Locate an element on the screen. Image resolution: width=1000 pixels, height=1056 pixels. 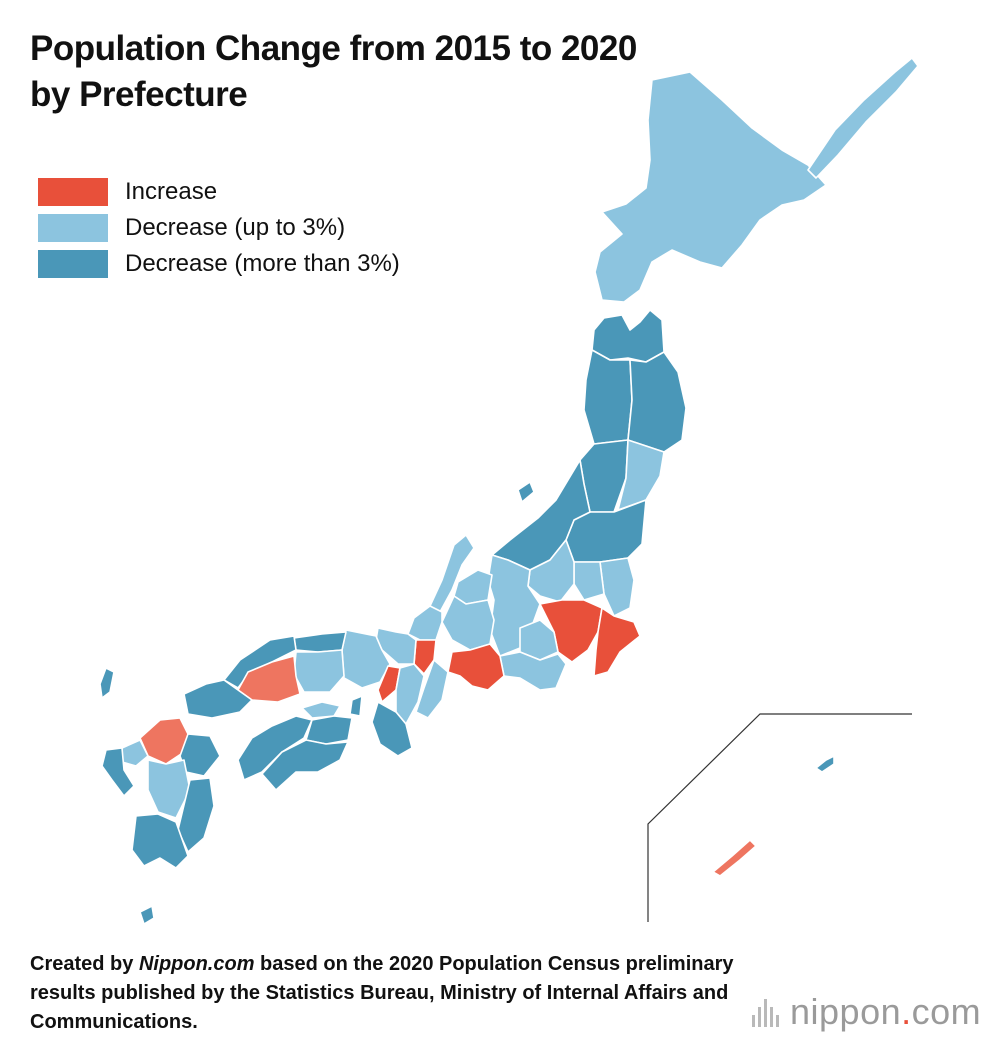
region-mie is located at coordinates (432, 689).